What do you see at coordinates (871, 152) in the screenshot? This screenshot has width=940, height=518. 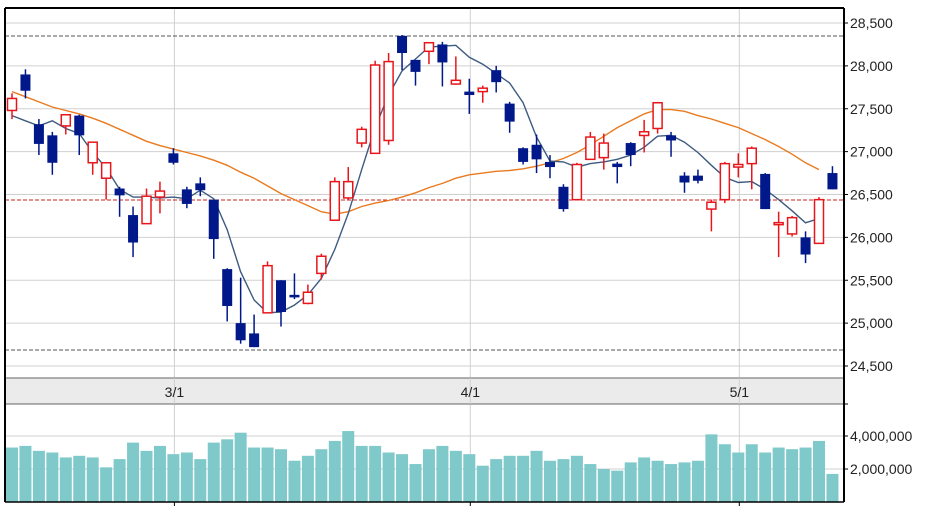 I see `price-tick-label: 27,000` at bounding box center [871, 152].